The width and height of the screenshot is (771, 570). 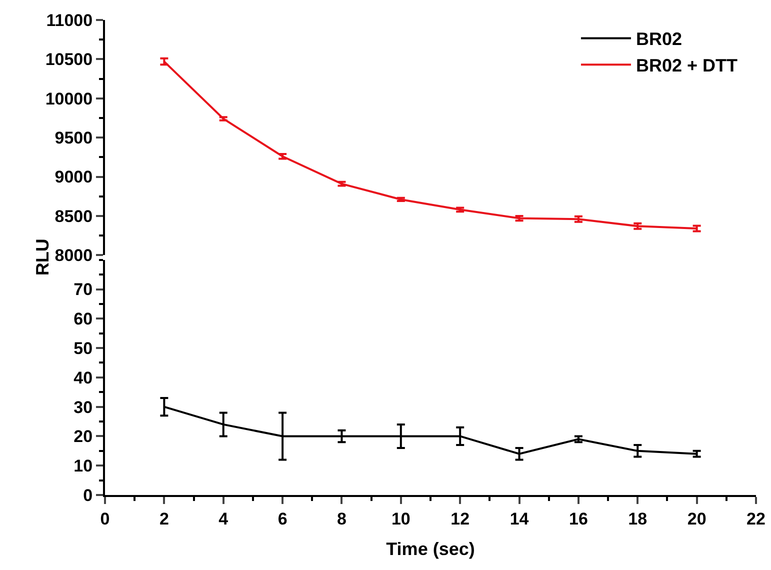 What do you see at coordinates (69, 20) in the screenshot?
I see `y-tick-label: 11000` at bounding box center [69, 20].